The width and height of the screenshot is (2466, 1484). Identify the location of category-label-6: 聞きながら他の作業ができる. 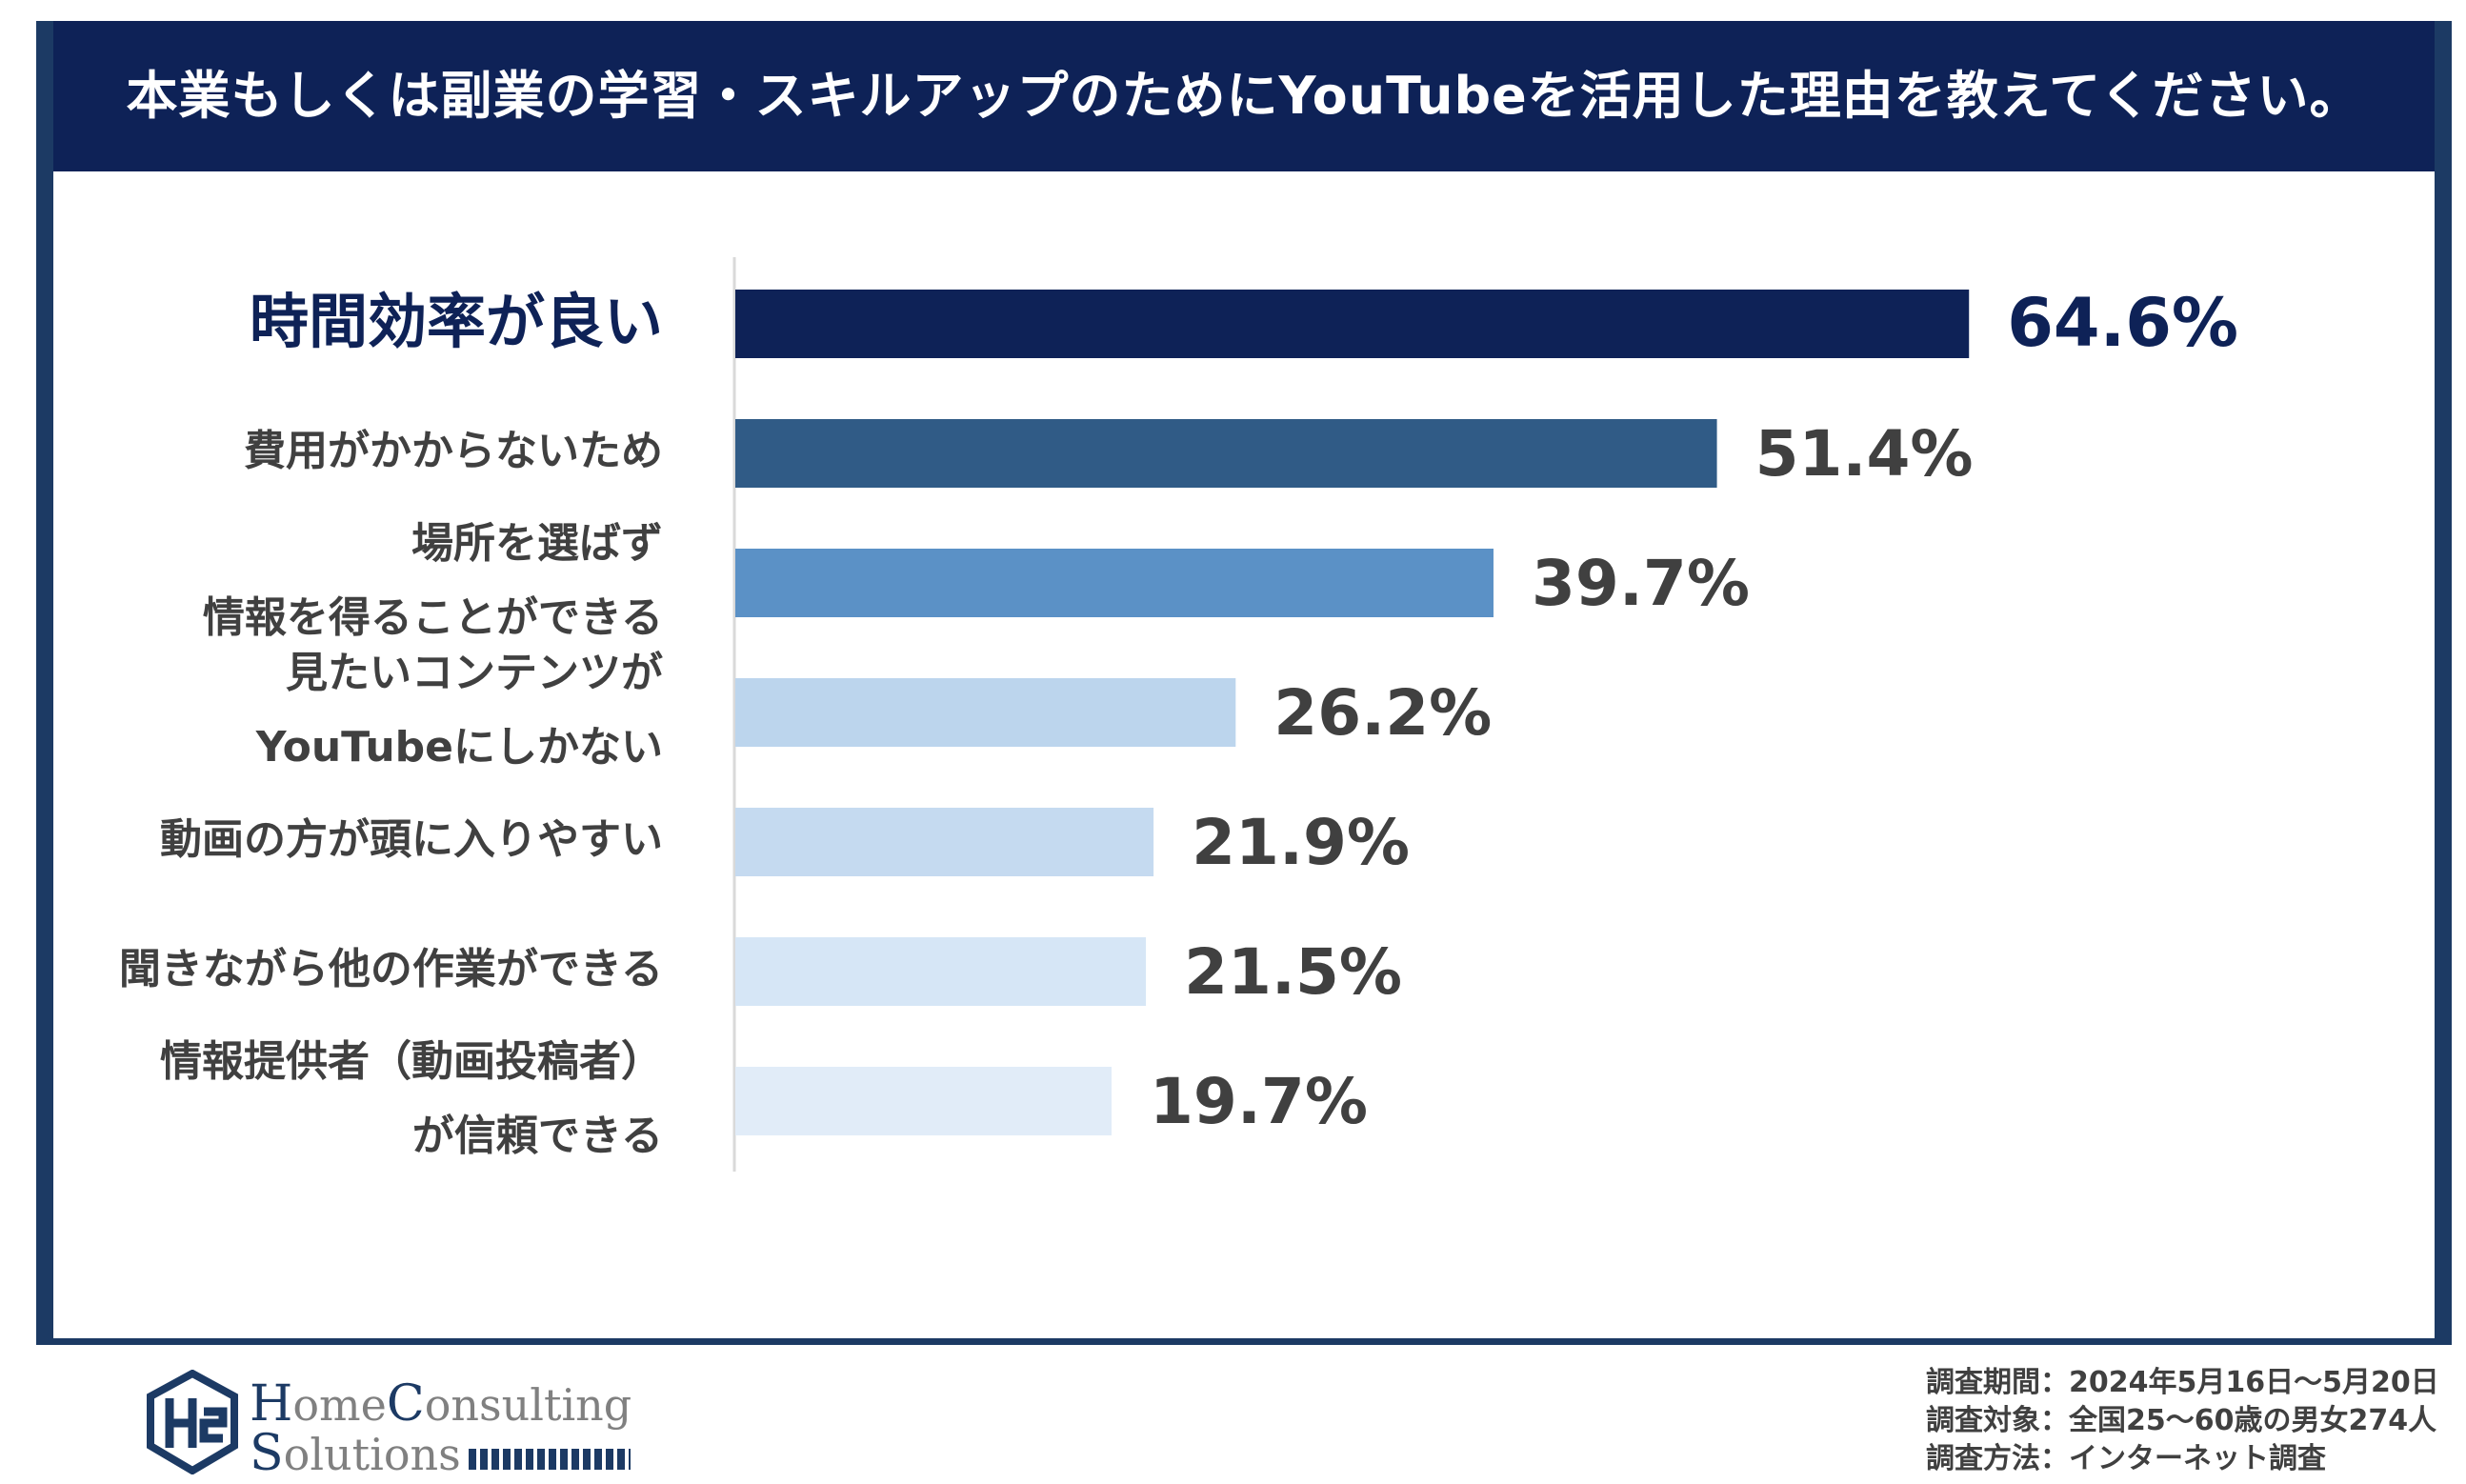
(391, 969).